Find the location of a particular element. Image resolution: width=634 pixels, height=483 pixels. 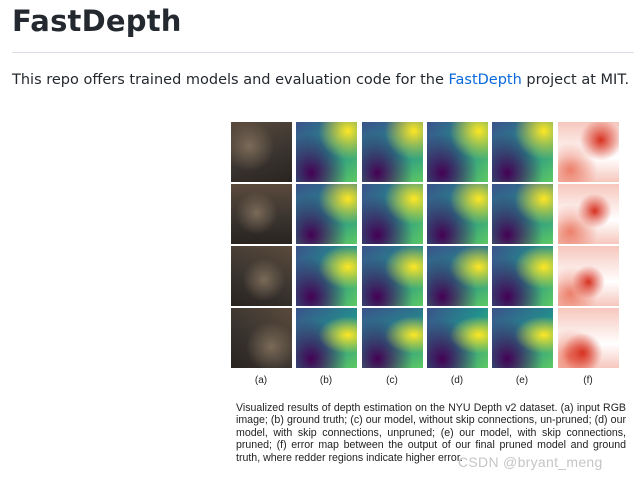

column-label-d: (d) is located at coordinates (457, 380).